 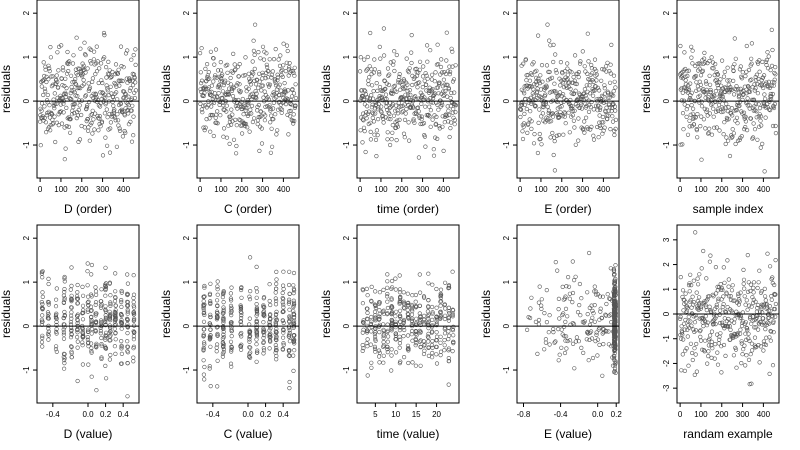 What do you see at coordinates (346, 237) in the screenshot?
I see `y-tick-label: 2` at bounding box center [346, 237].